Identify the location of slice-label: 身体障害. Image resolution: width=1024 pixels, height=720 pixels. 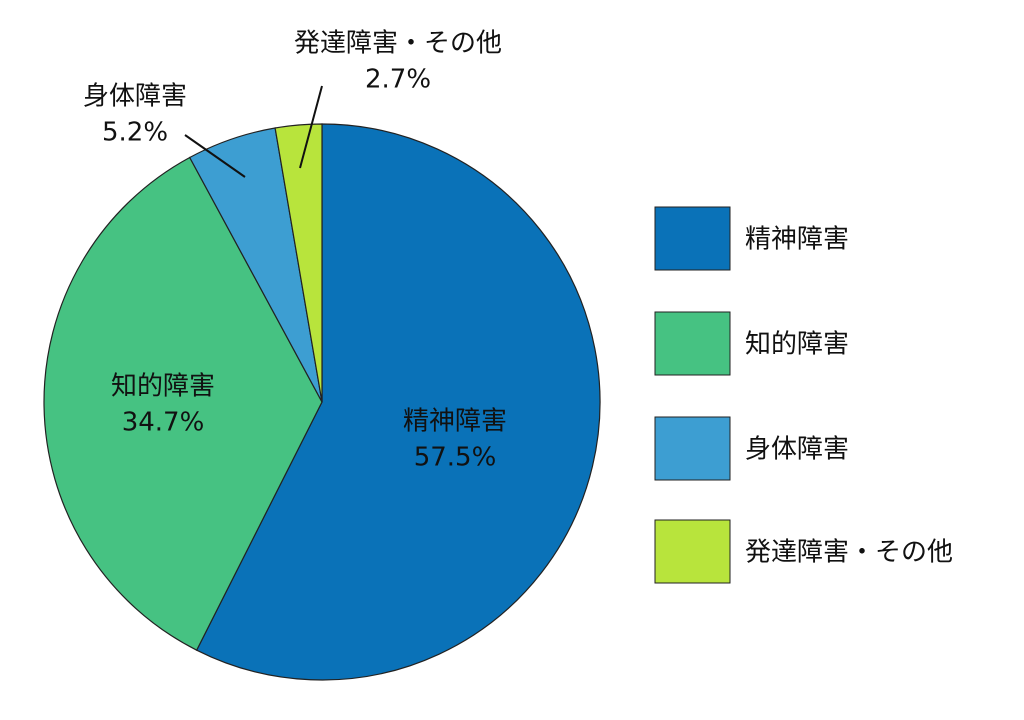
(135, 97).